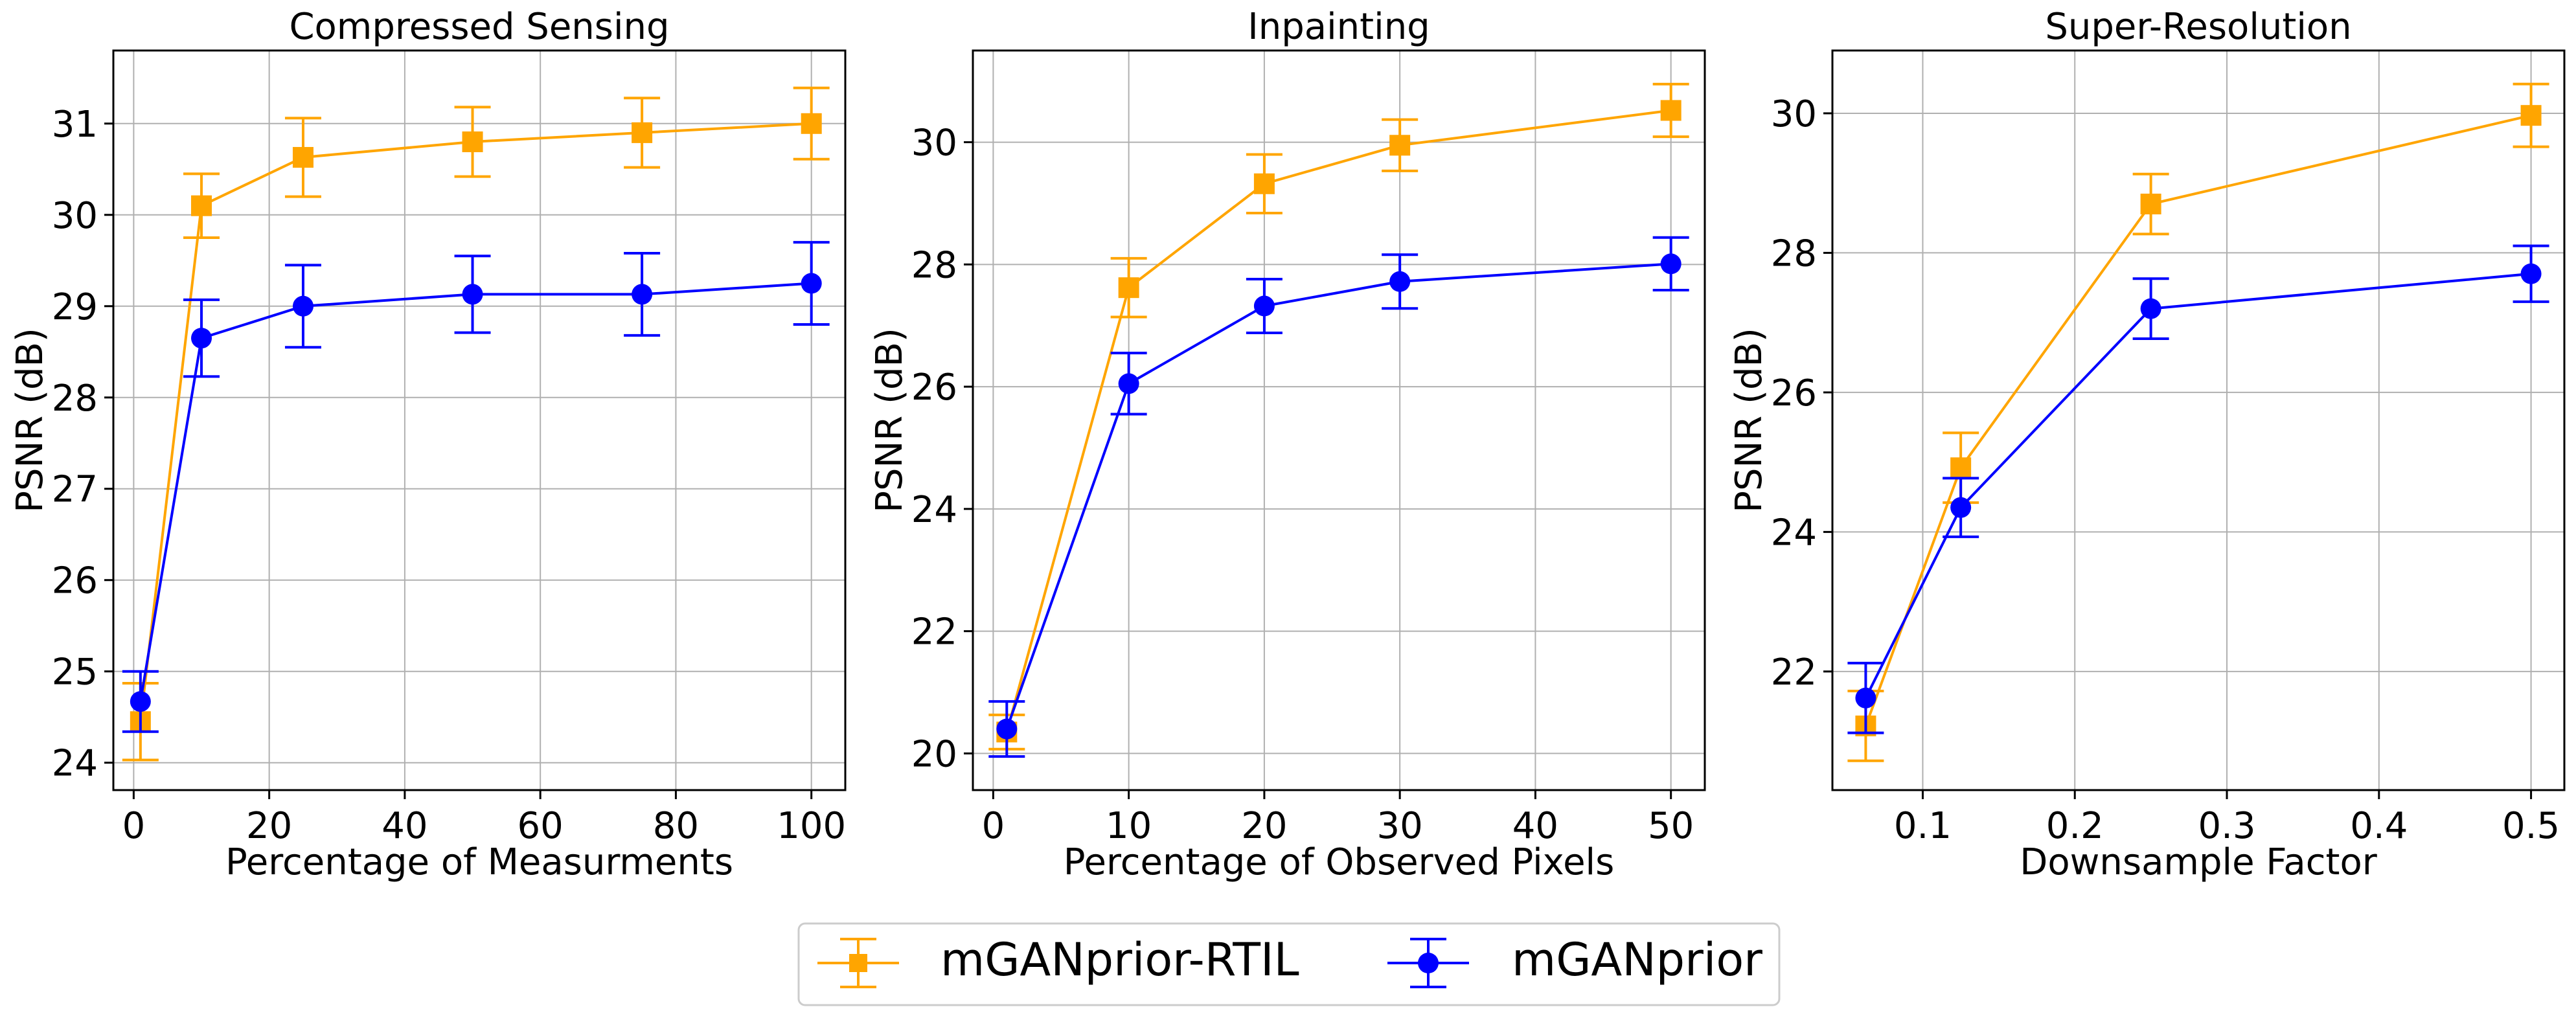 The width and height of the screenshot is (2576, 1020). Describe the element at coordinates (2198, 27) in the screenshot. I see `chart-title: Super-Resolution` at that location.